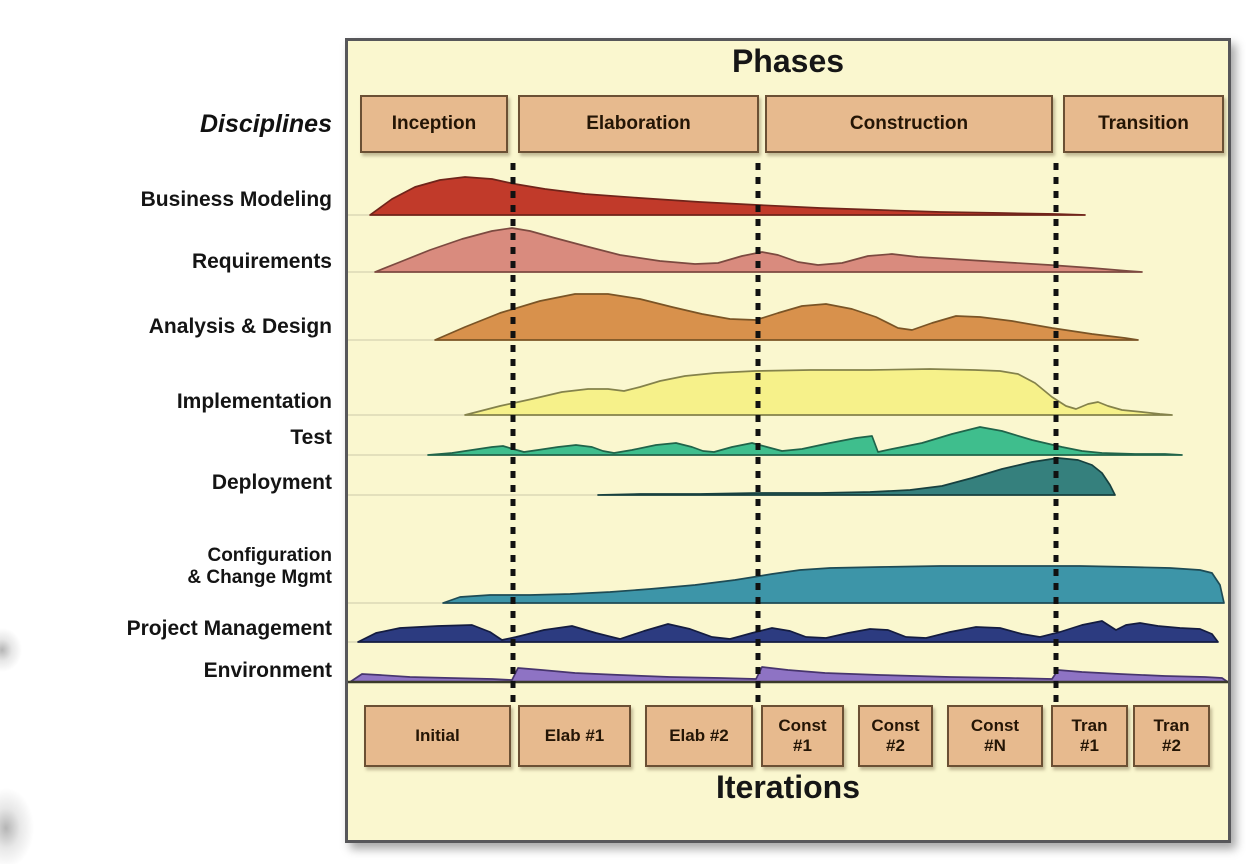  I want to click on phase-box-transition: Transition, so click(1143, 124).